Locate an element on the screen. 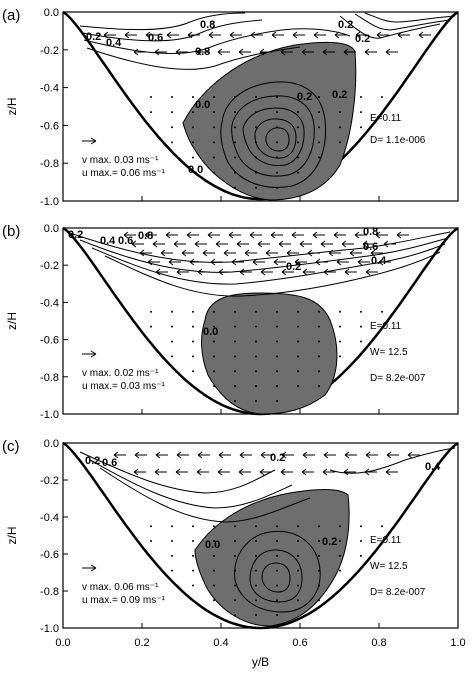 This screenshot has width=474, height=690. x-tick-label: 0.4 is located at coordinates (220, 643).